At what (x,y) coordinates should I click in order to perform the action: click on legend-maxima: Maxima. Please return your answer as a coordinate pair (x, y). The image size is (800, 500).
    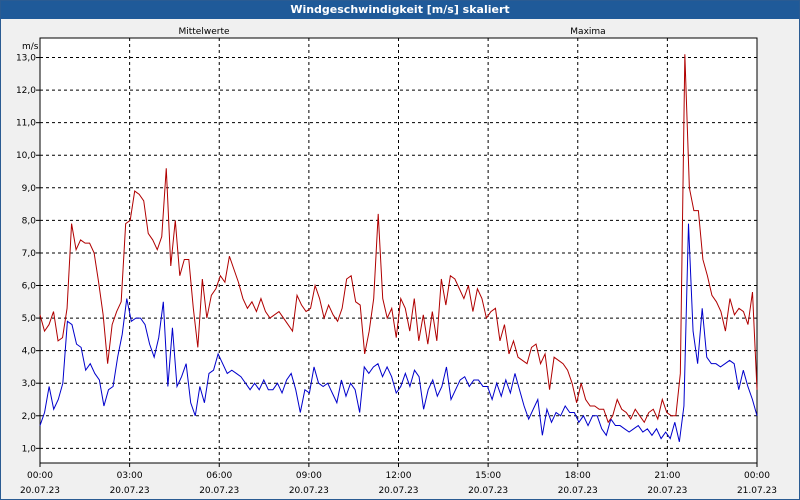
    Looking at the image, I should click on (587, 32).